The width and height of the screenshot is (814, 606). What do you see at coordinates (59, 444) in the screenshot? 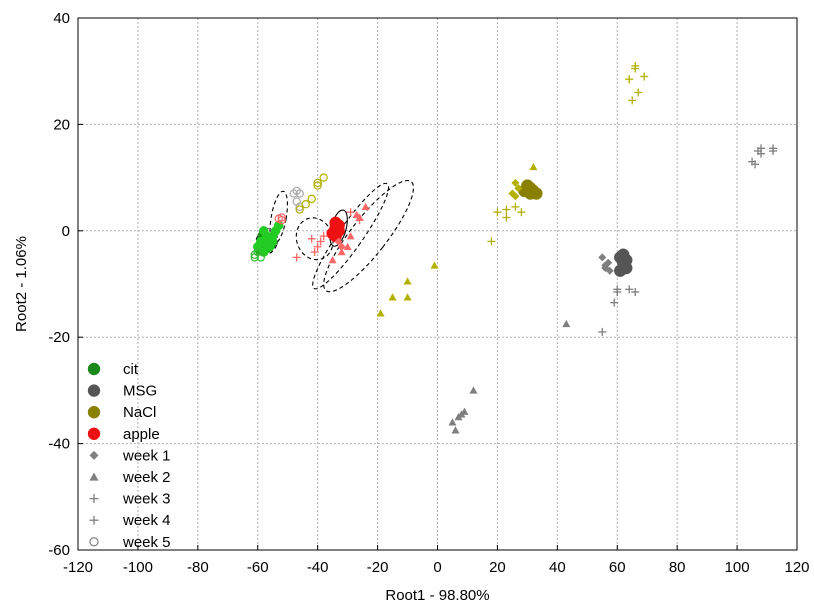
I see `y-tick-label: -40` at bounding box center [59, 444].